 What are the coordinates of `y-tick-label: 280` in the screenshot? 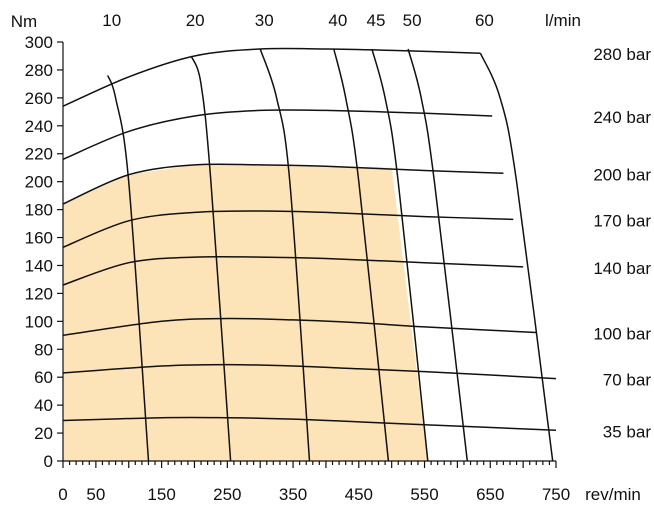 It's located at (39, 70).